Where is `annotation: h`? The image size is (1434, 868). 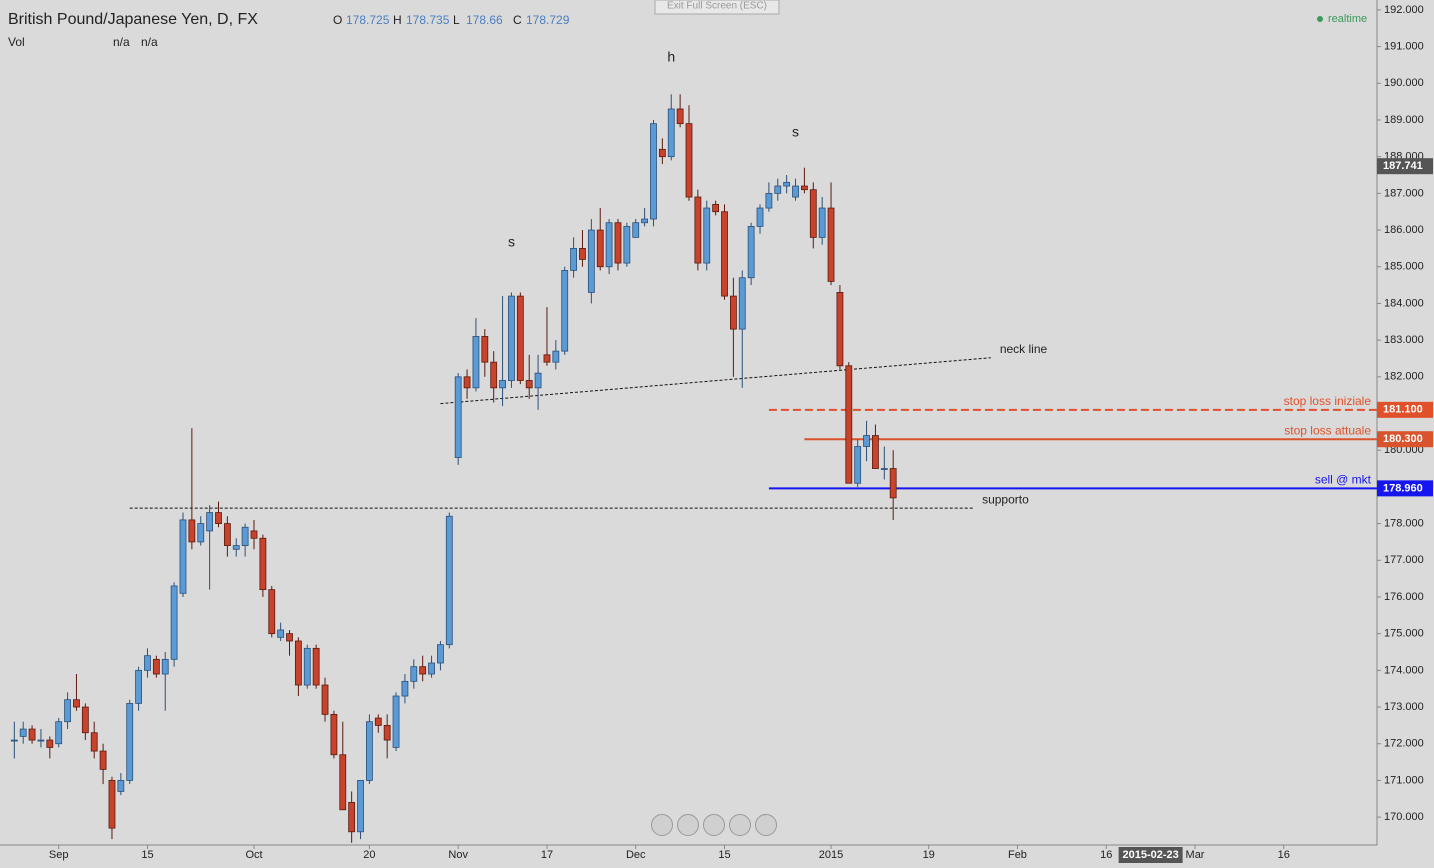 annotation: h is located at coordinates (671, 56).